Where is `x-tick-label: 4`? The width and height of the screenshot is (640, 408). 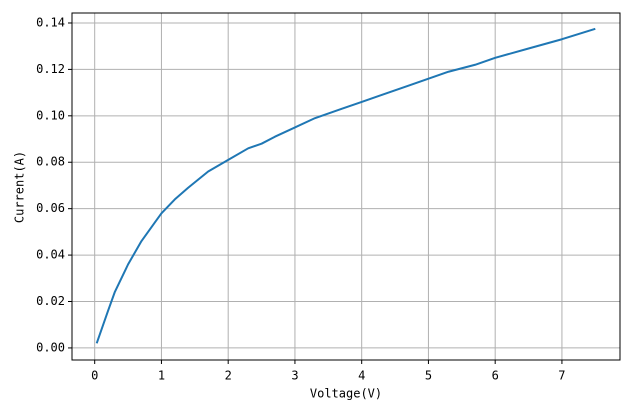
x-tick-label: 4 is located at coordinates (361, 376).